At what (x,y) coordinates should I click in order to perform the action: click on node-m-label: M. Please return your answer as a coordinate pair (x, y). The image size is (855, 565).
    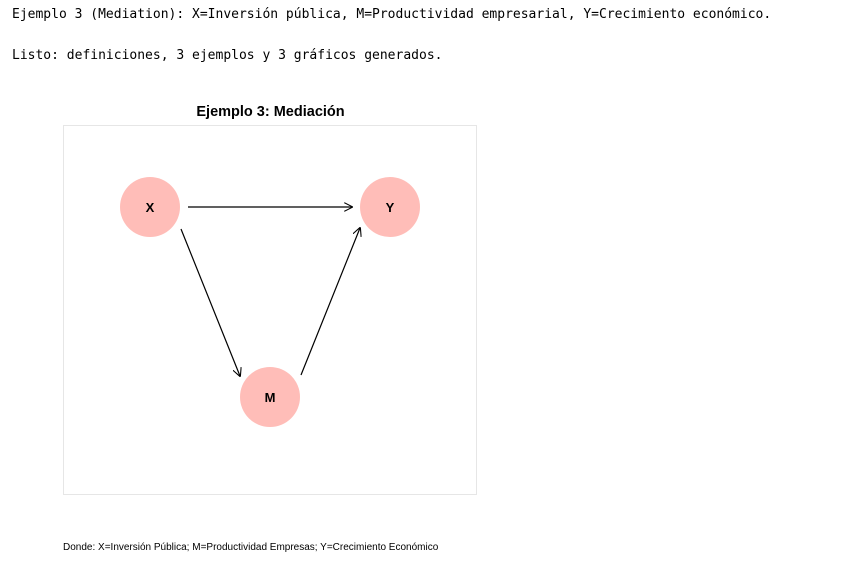
    Looking at the image, I should click on (270, 397).